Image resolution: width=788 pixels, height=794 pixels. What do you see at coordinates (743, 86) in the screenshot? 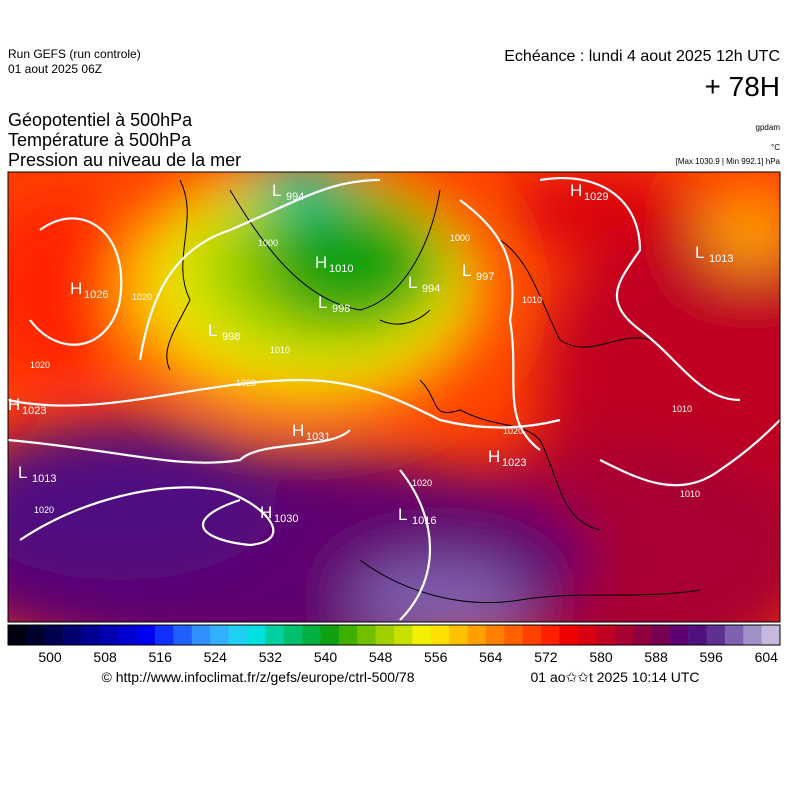
I see `lead-time: + 78H` at bounding box center [743, 86].